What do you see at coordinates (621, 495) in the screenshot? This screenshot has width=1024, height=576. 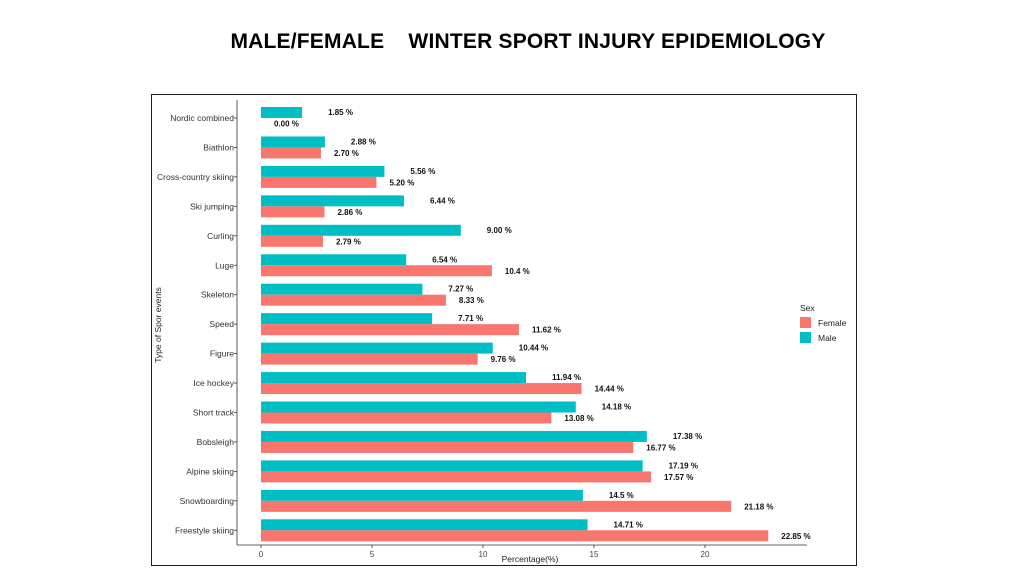 I see `value-label-male: 14.5 %` at bounding box center [621, 495].